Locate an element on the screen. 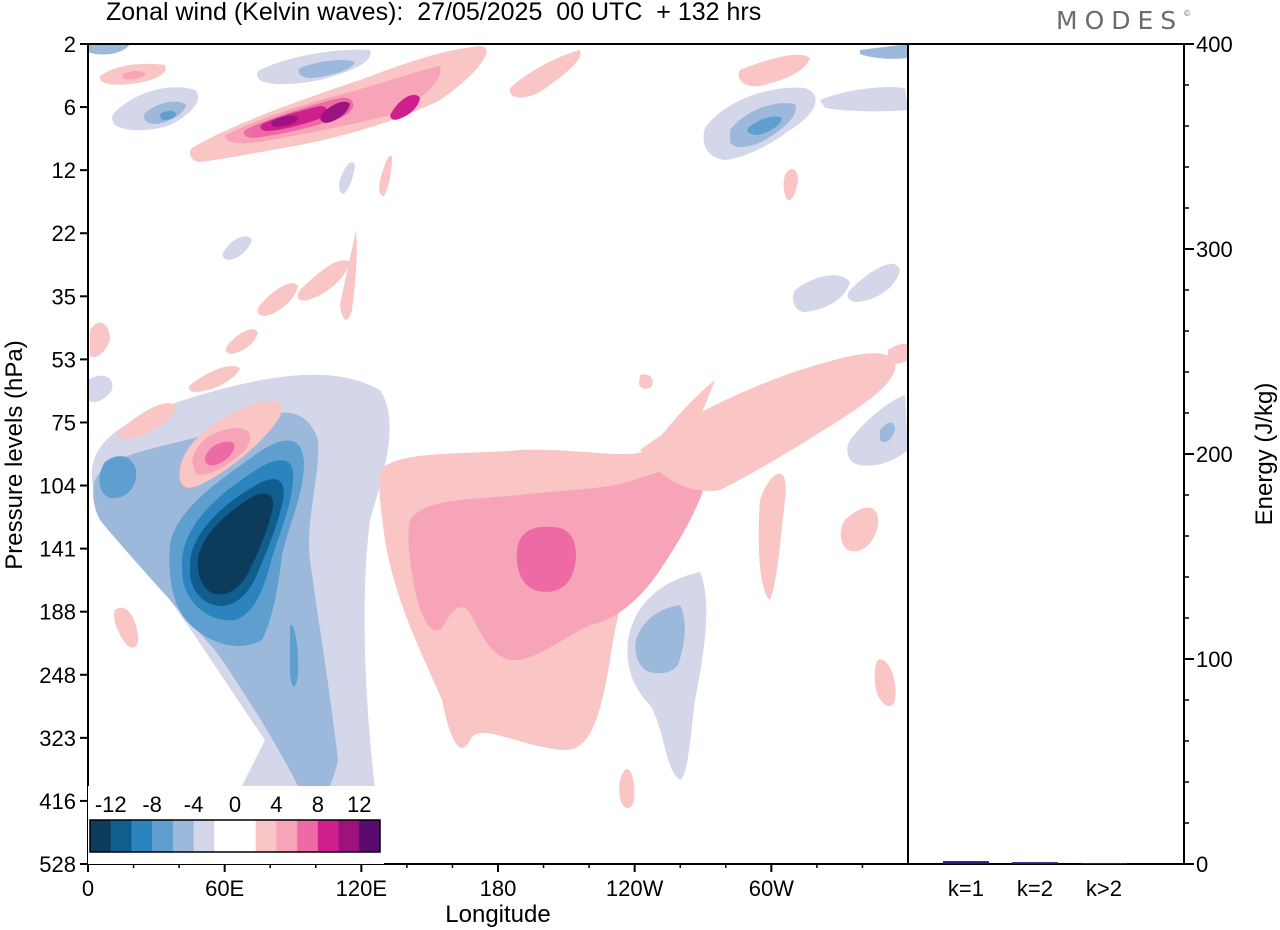 This screenshot has width=1280, height=930. patch-neg-w-mid is located at coordinates (100, 388).